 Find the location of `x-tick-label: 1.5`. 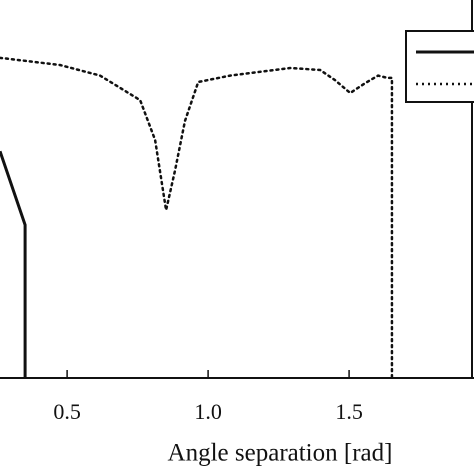

x-tick-label: 1.5 is located at coordinates (349, 411).